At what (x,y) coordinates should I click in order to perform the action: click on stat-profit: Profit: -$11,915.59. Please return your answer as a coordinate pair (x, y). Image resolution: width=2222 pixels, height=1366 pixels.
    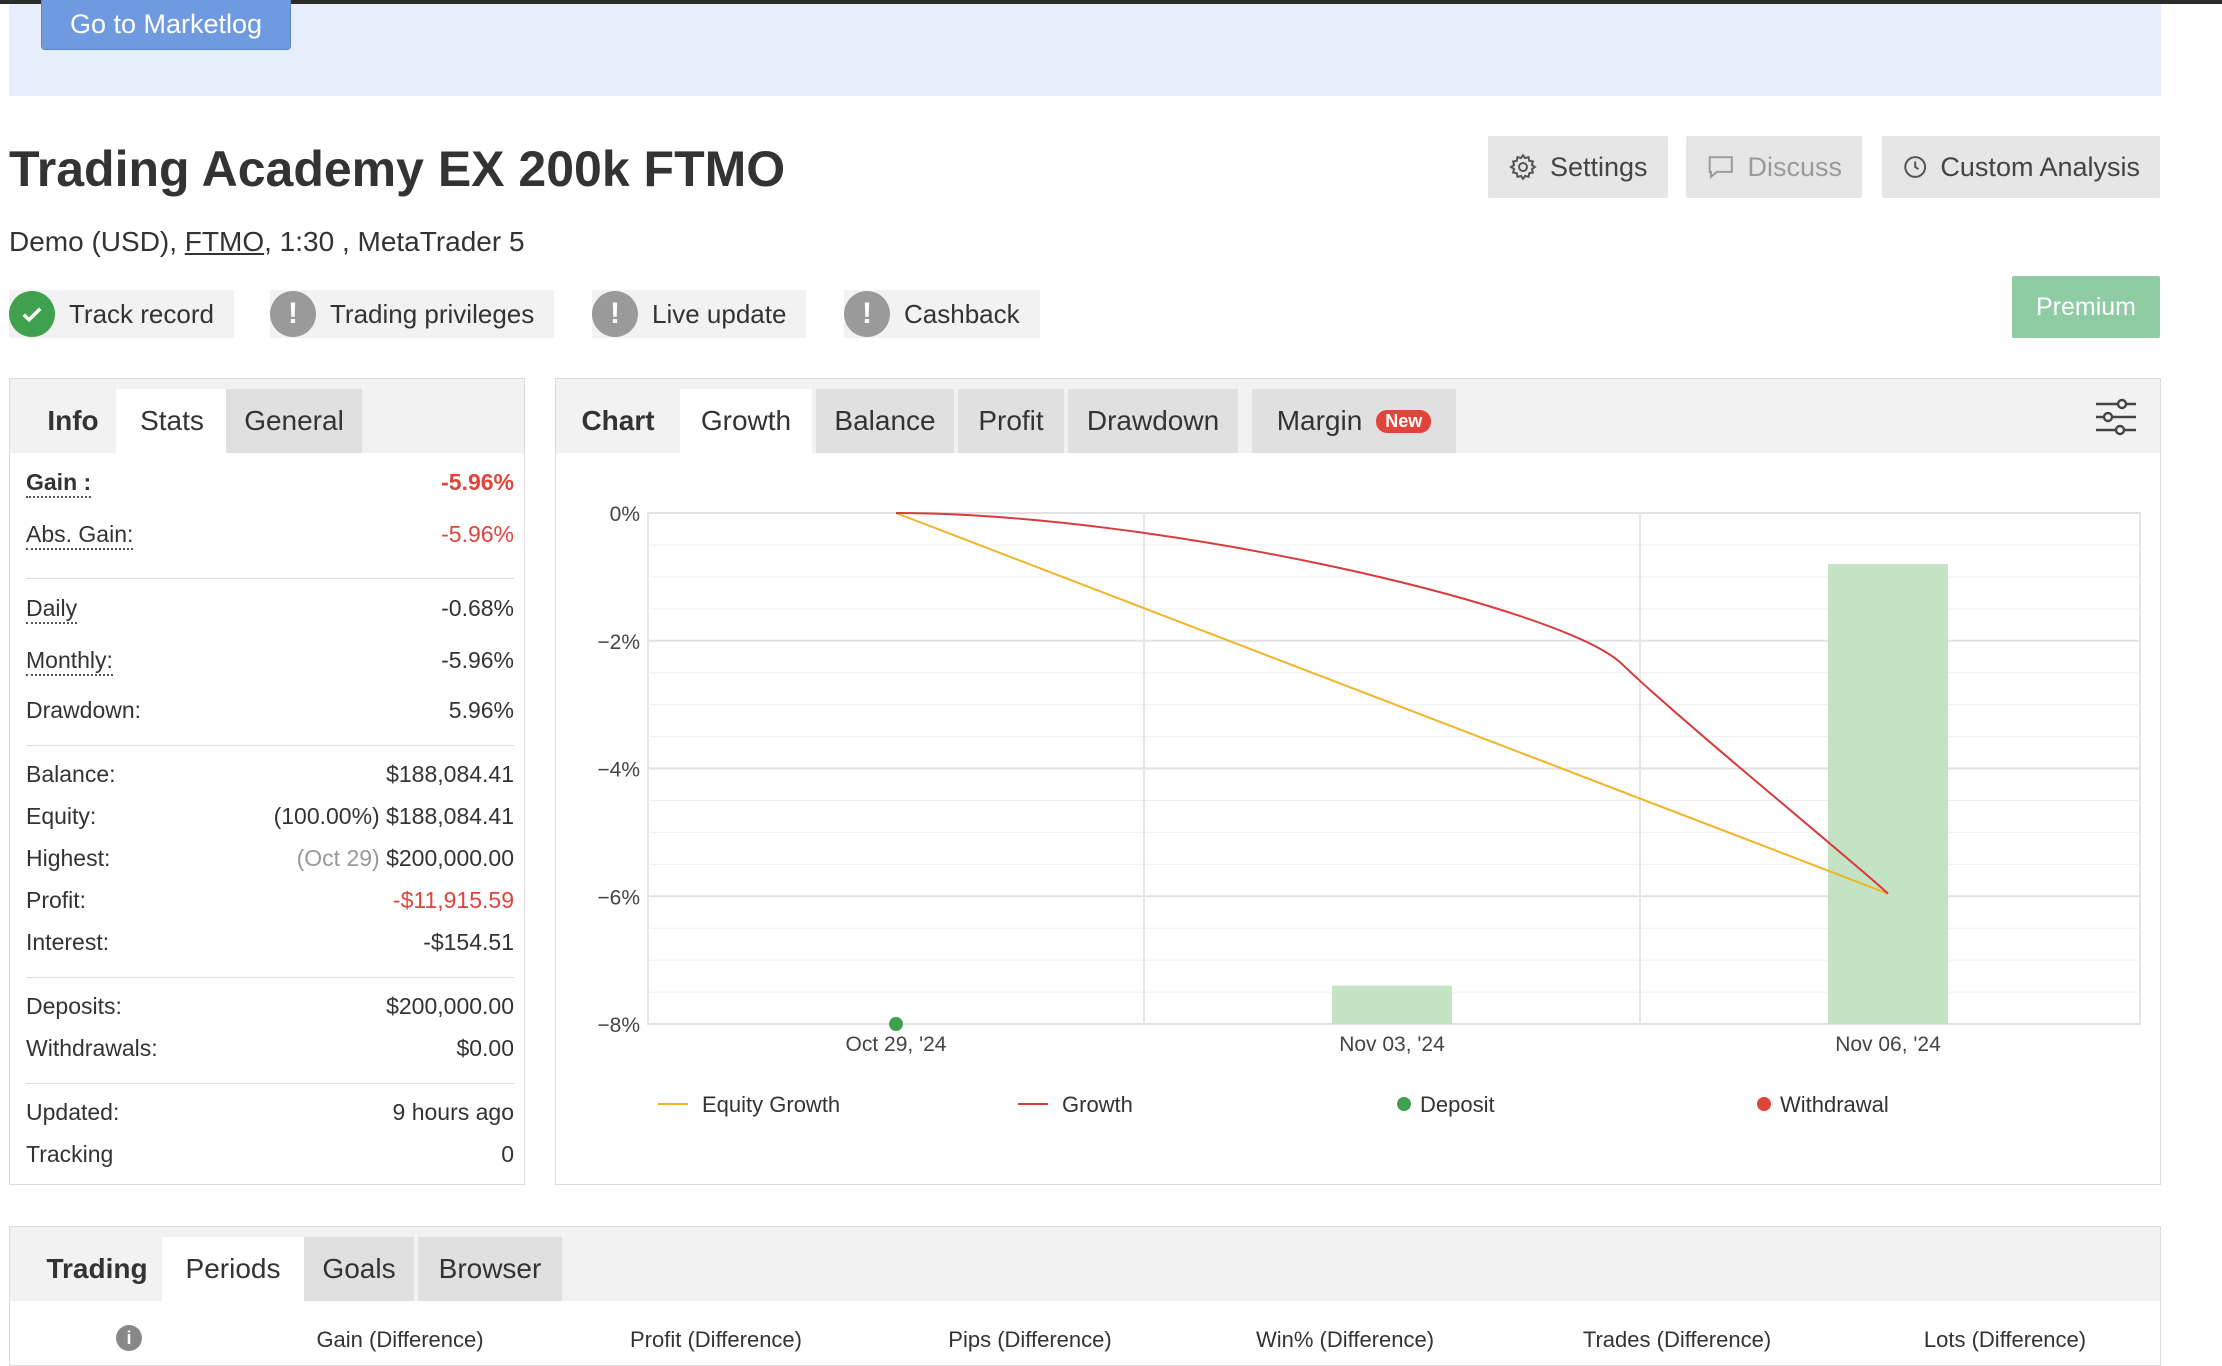
    Looking at the image, I should click on (270, 905).